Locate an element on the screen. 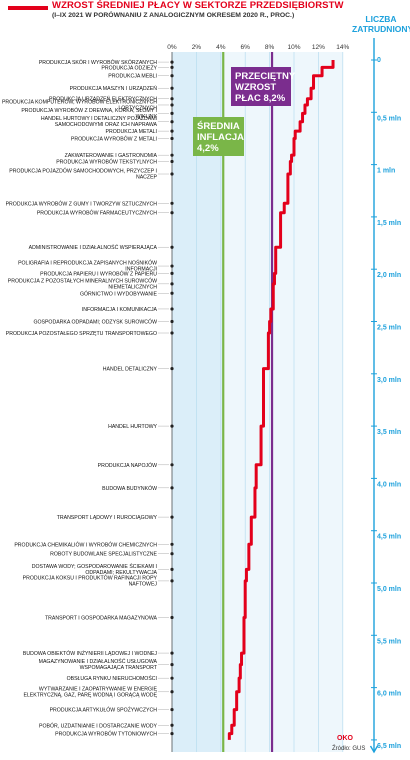 The height and width of the screenshot is (760, 410). inflation-label-box is located at coordinates (218, 136).